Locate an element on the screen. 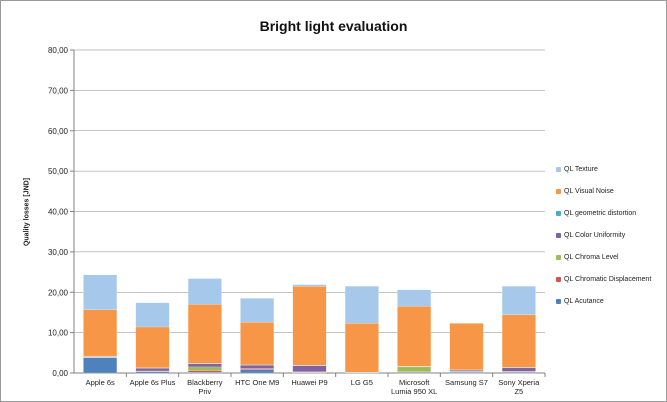  y-tick-label: 10,00 is located at coordinates (58, 333).